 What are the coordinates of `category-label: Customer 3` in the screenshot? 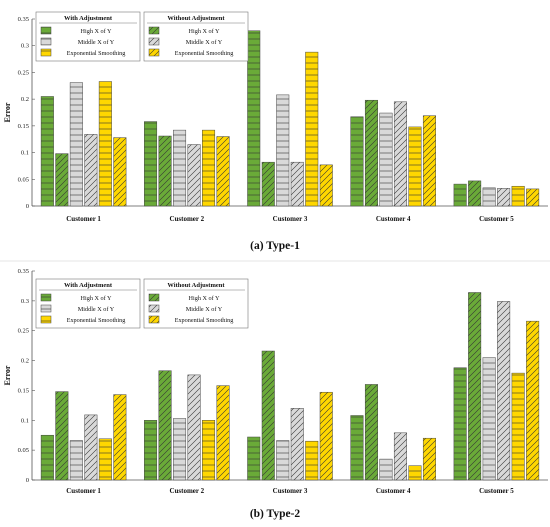 It's located at (290, 219).